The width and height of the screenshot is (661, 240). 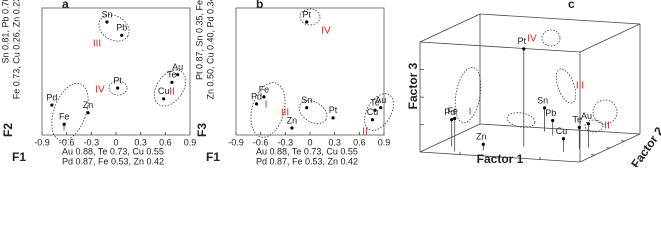 What do you see at coordinates (500, 159) in the screenshot?
I see `x-axis-label: Factor 1` at bounding box center [500, 159].